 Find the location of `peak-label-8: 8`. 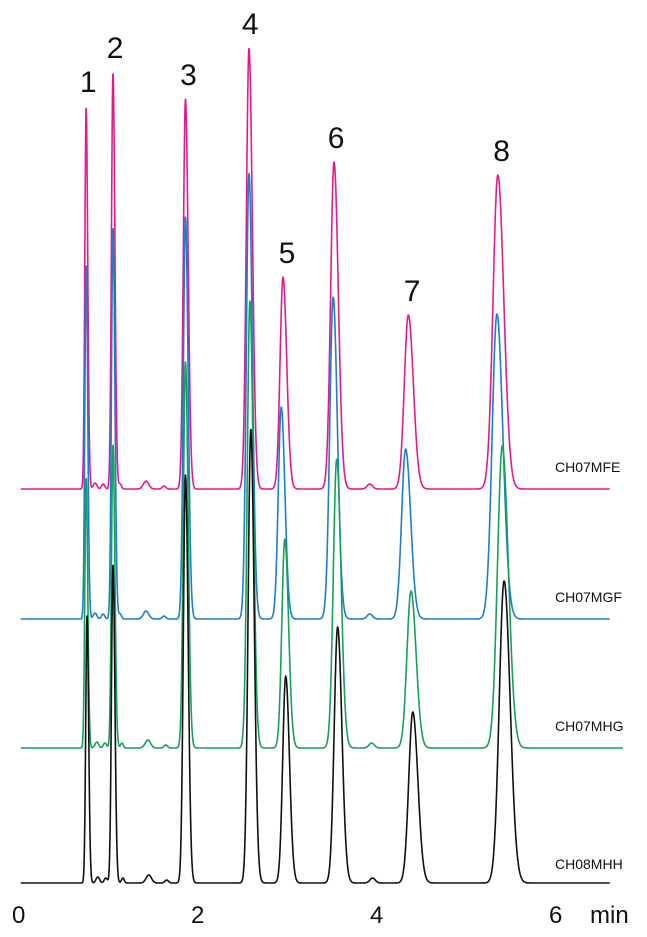

peak-label-8: 8 is located at coordinates (501, 151).